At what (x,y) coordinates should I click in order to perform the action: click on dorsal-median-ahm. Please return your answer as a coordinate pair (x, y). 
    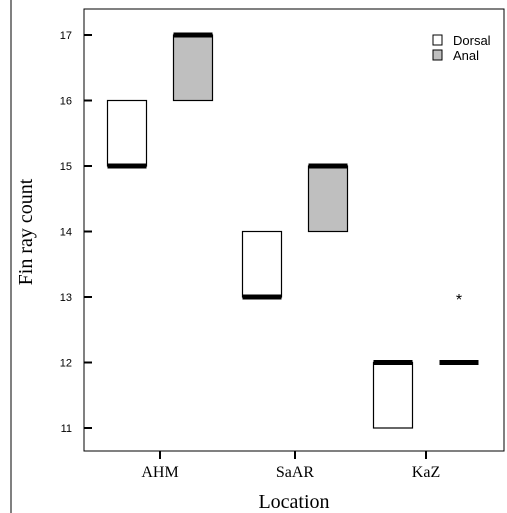
    Looking at the image, I should click on (127, 166).